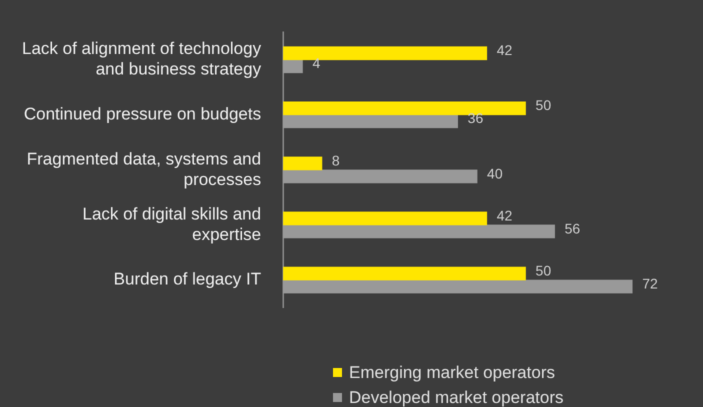  I want to click on data-label: 72, so click(650, 283).